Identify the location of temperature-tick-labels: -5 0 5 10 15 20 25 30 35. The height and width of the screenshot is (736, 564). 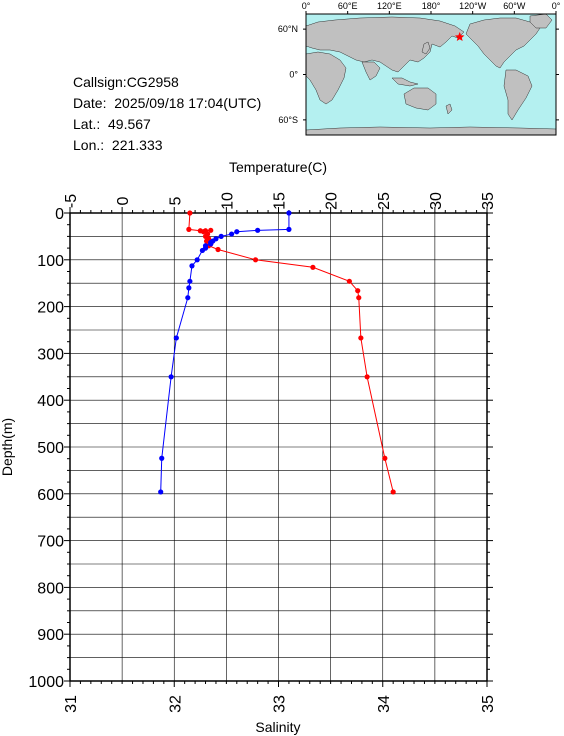
(280, 201).